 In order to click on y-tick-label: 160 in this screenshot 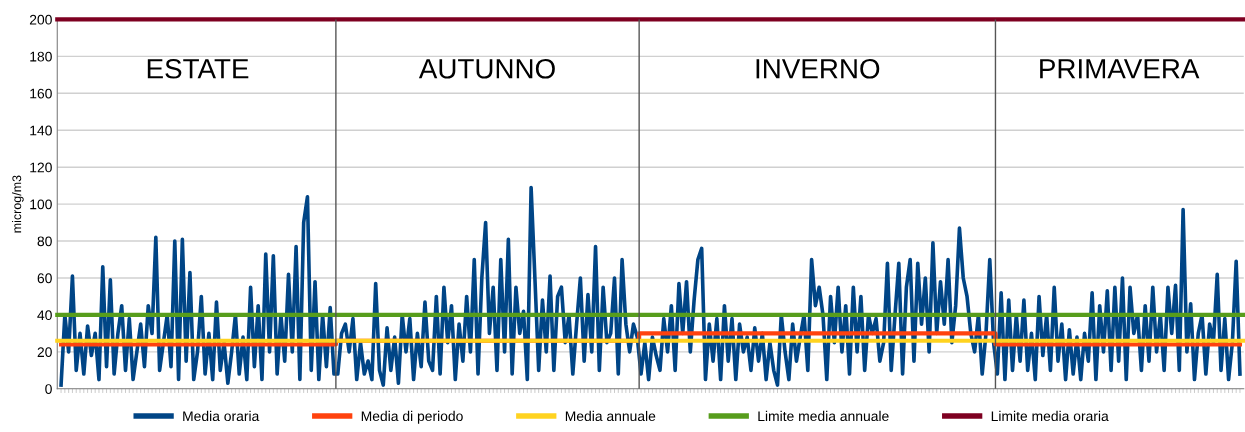, I will do `click(41, 93)`.